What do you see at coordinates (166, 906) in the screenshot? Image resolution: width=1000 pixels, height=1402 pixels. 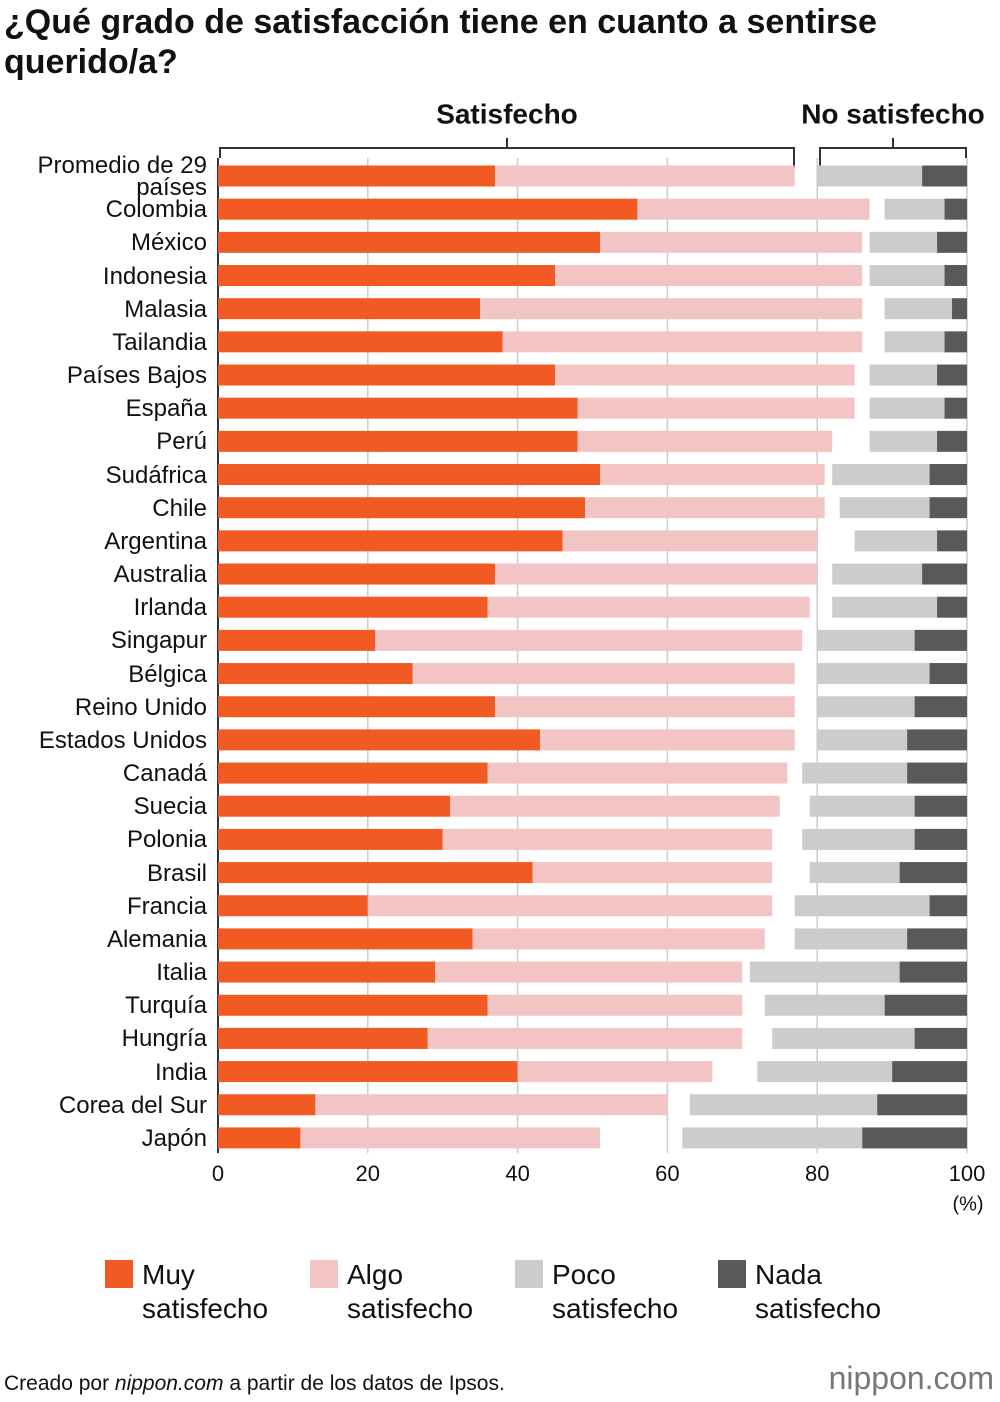 I see `y-tick-label: Francia` at bounding box center [166, 906].